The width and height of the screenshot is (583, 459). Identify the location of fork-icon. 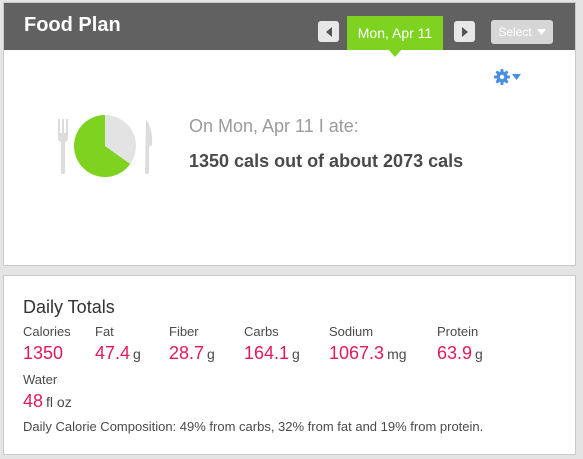
(63, 146).